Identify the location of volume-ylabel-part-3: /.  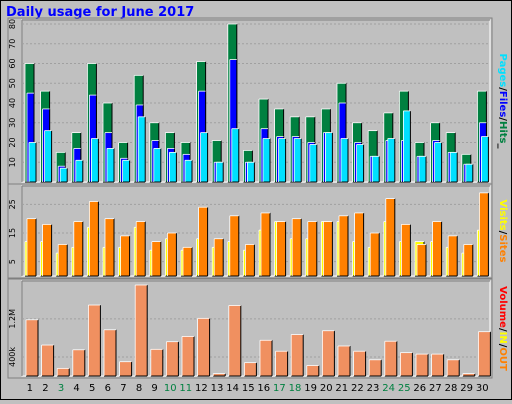
(502, 346).